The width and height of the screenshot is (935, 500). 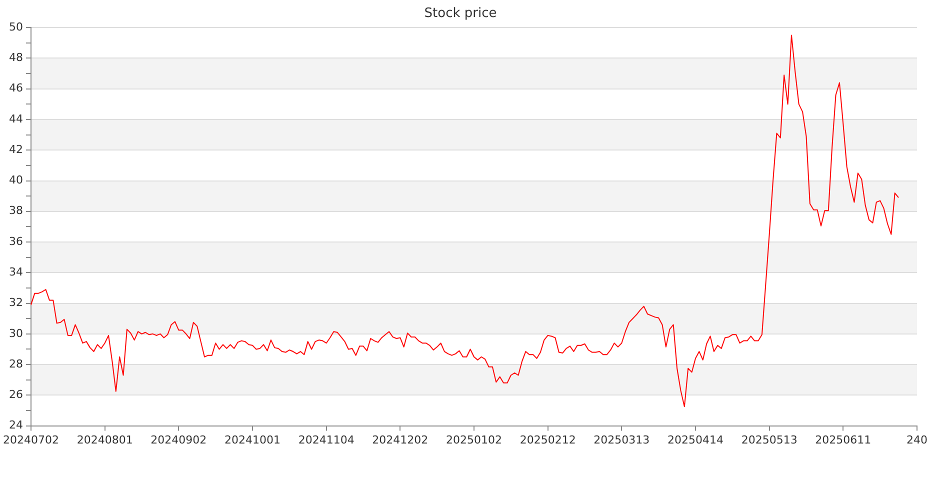 What do you see at coordinates (326, 439) in the screenshot?
I see `x-tick-label: 20241104` at bounding box center [326, 439].